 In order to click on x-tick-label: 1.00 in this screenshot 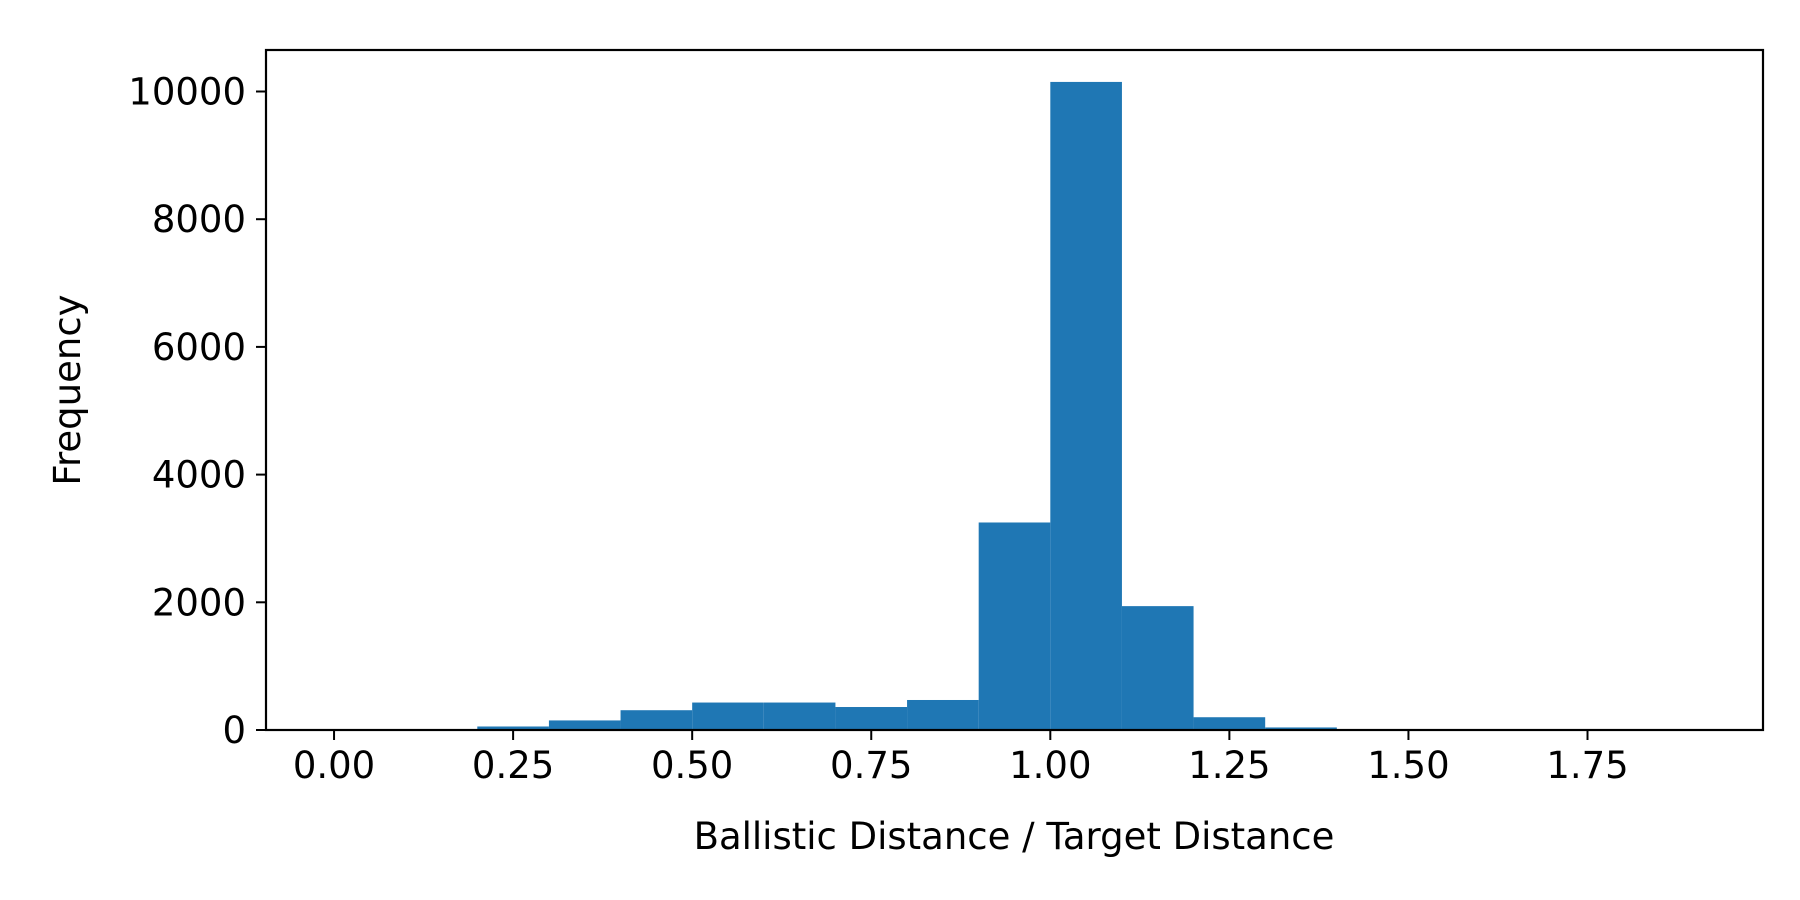, I will do `click(1050, 765)`.